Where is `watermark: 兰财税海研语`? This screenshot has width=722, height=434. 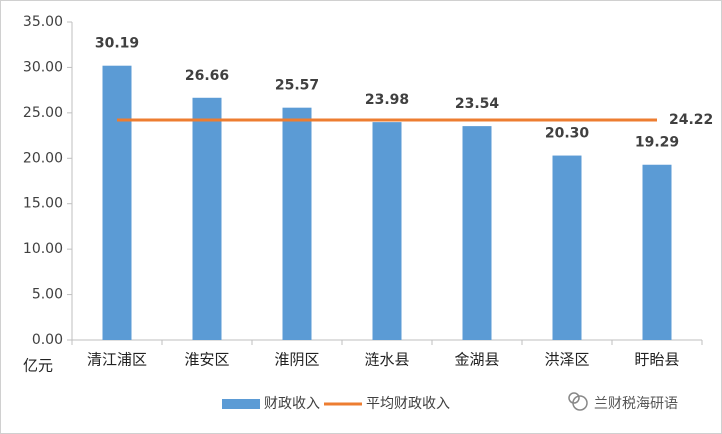
watermark: 兰财税海研语 is located at coordinates (636, 404).